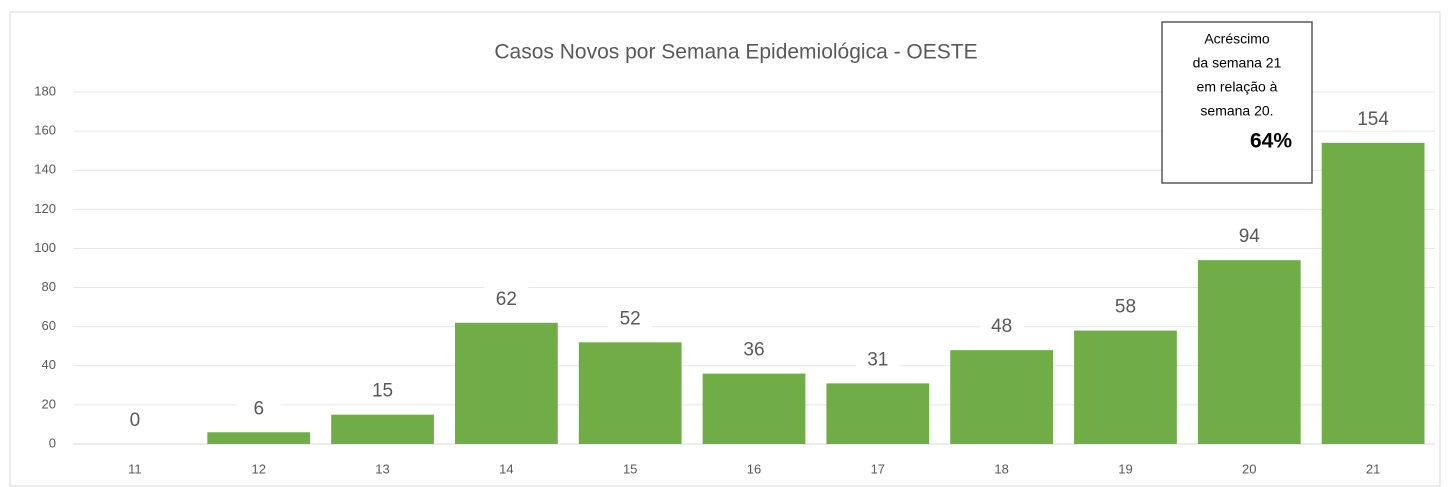 Image resolution: width=1450 pixels, height=487 pixels. Describe the element at coordinates (1236, 111) in the screenshot. I see `annotation-text: semana 20.` at that location.